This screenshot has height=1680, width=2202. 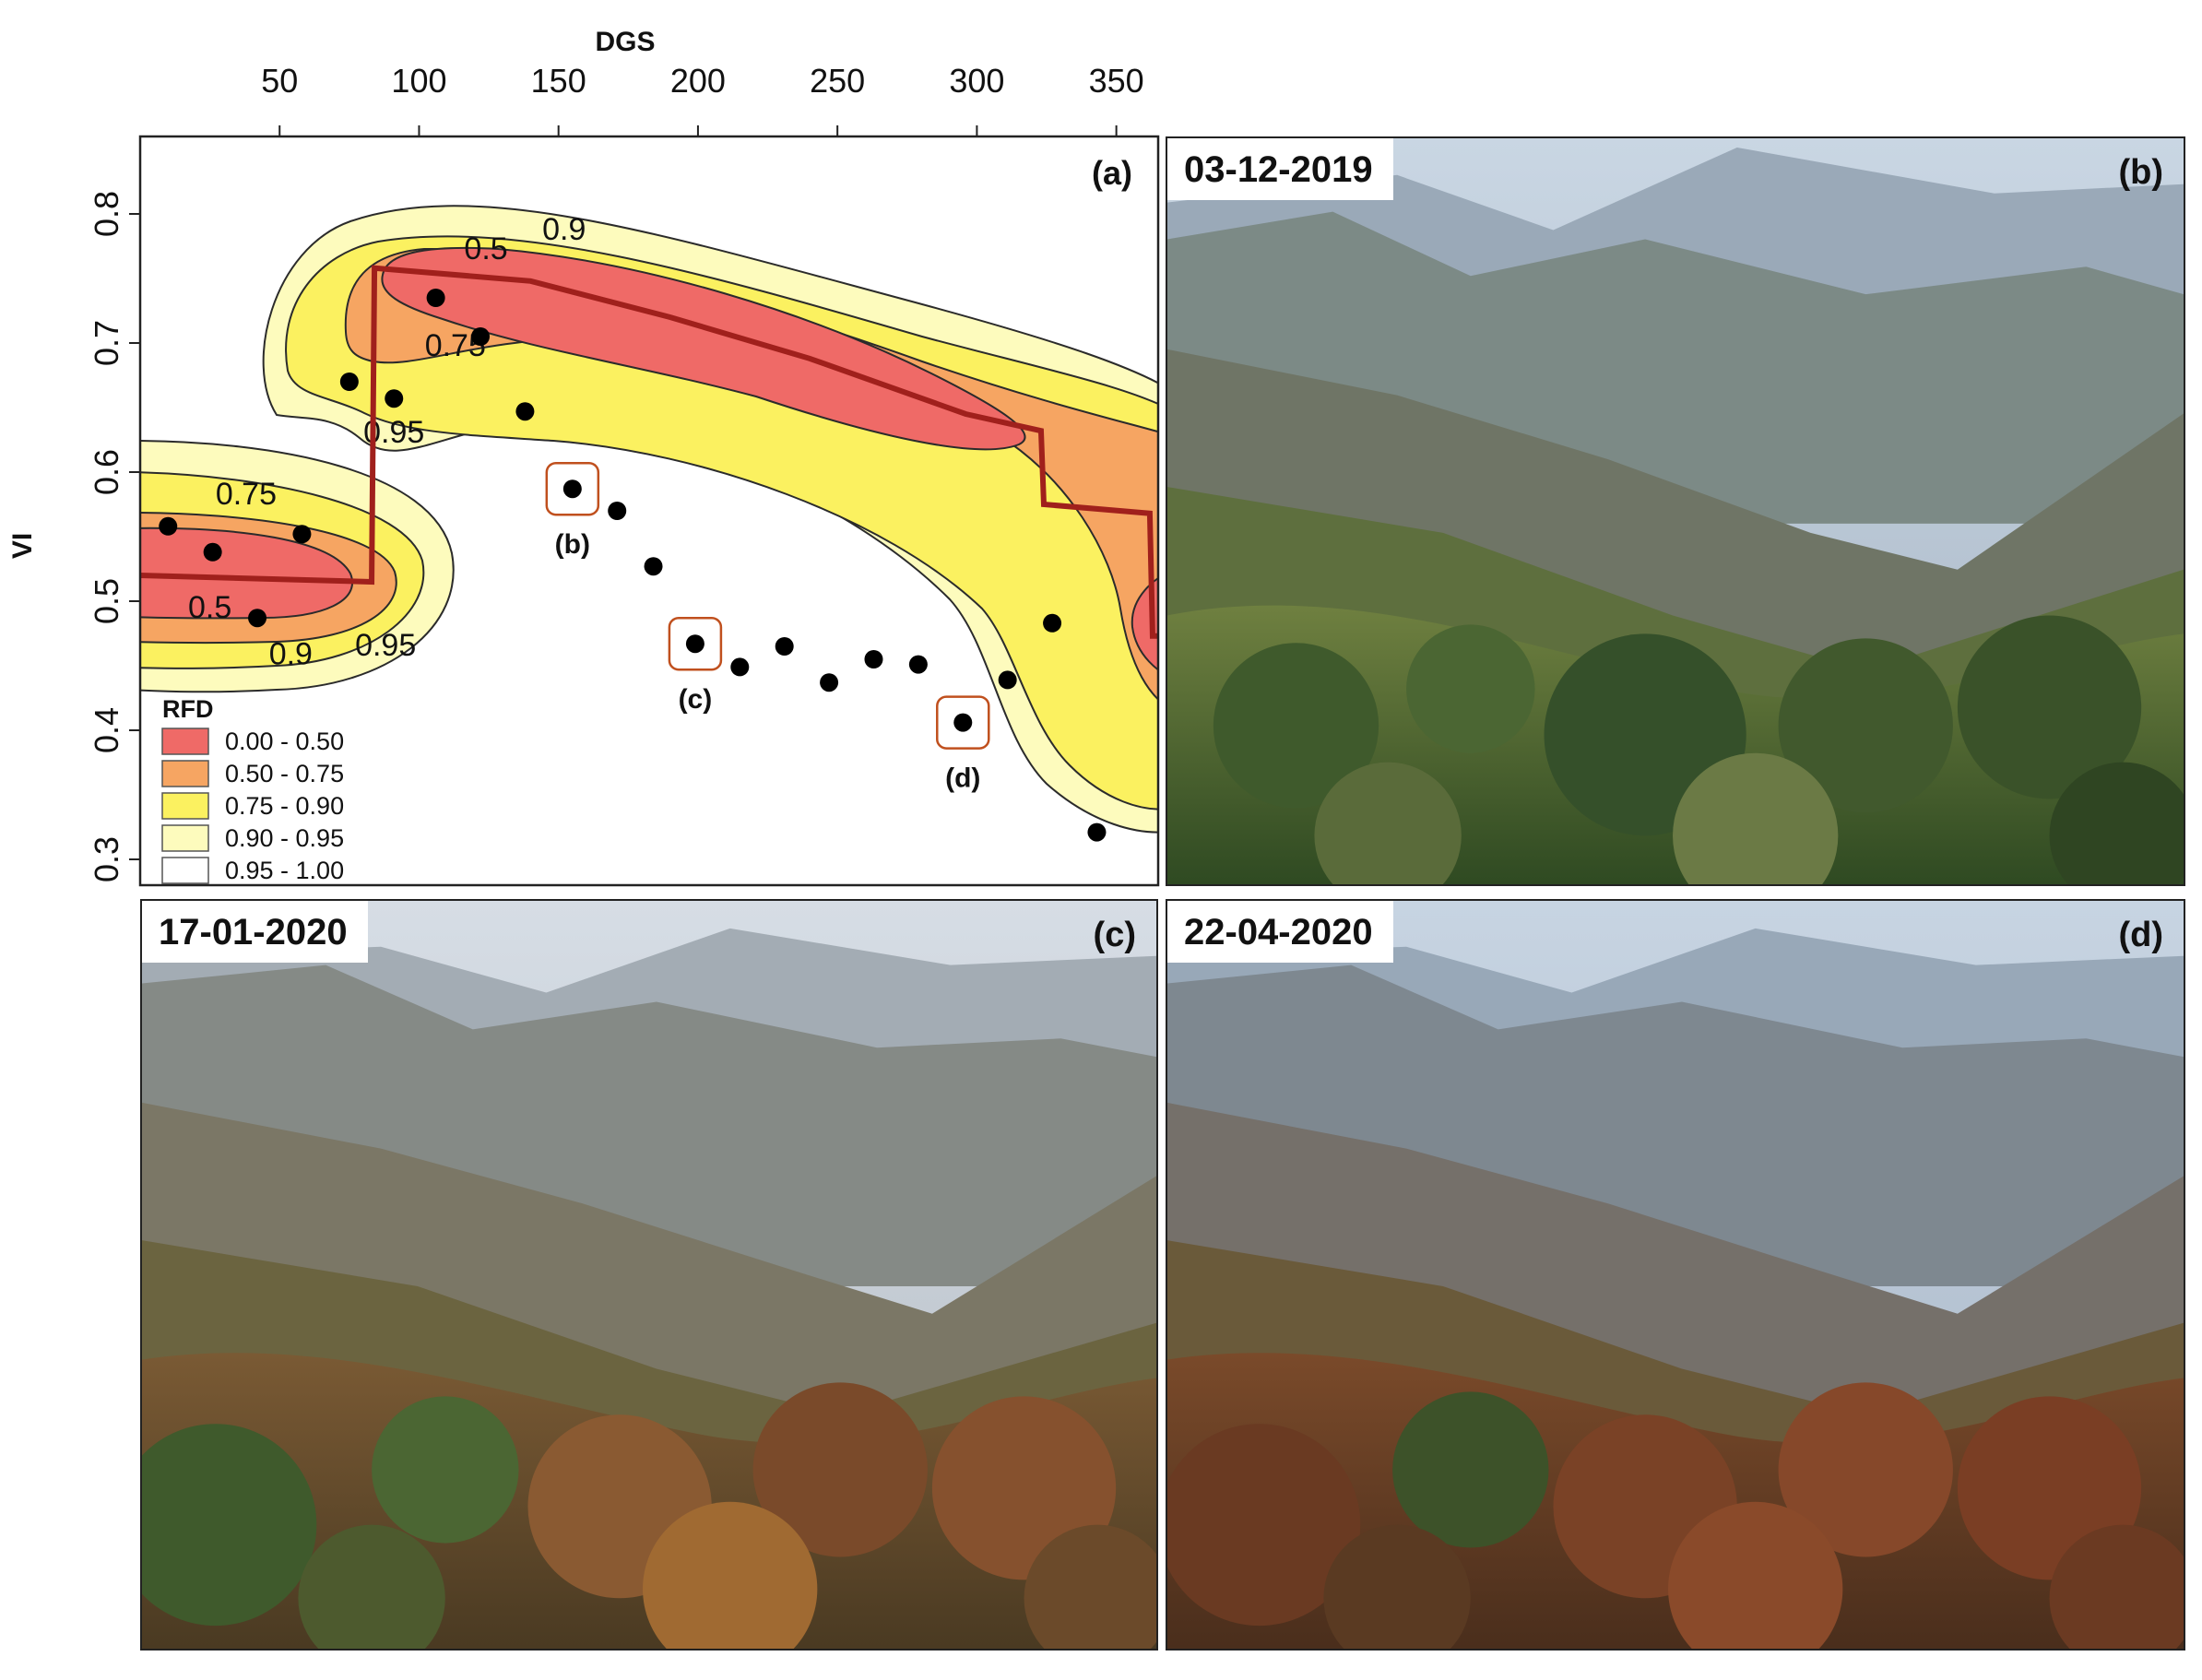 I want to click on x-tick-label: 250, so click(x=837, y=81).